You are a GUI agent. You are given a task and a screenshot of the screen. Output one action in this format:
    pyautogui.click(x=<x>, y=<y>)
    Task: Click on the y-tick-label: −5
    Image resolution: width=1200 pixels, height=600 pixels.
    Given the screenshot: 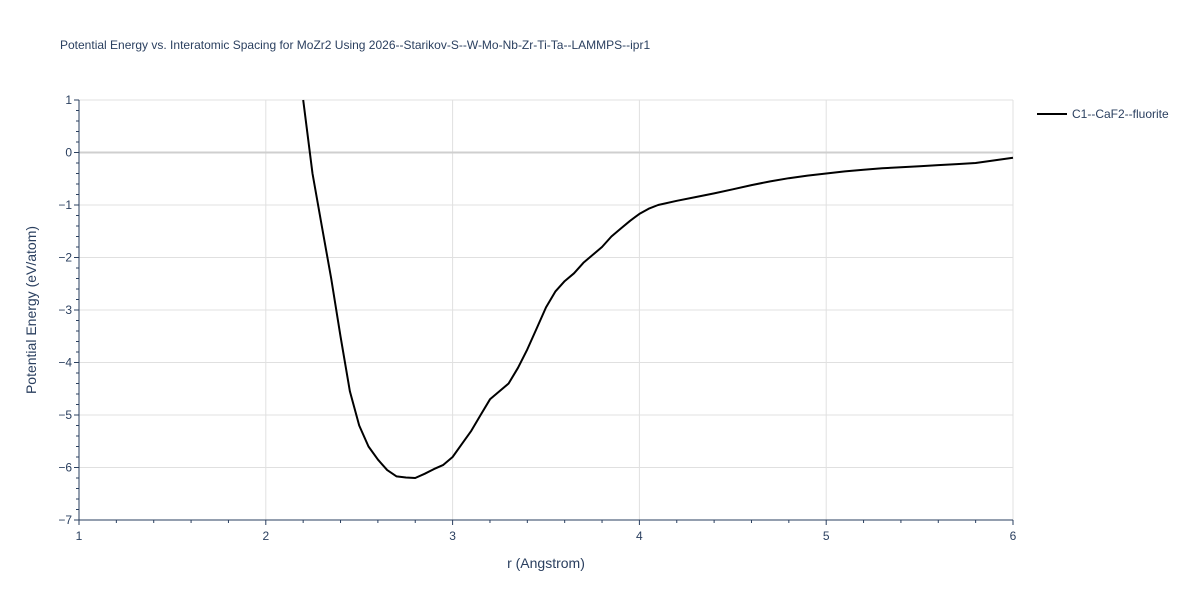 What is the action you would take?
    pyautogui.click(x=65, y=415)
    